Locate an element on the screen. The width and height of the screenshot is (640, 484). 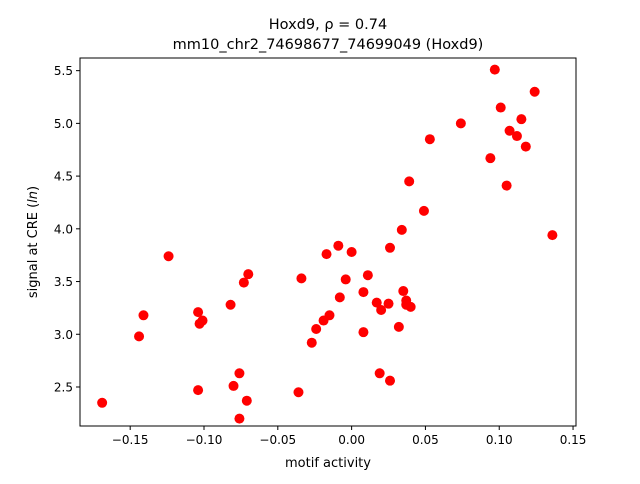
chart-title-line2: mm10_chr2_74698677_74699049 (Hoxd9) is located at coordinates (328, 45).